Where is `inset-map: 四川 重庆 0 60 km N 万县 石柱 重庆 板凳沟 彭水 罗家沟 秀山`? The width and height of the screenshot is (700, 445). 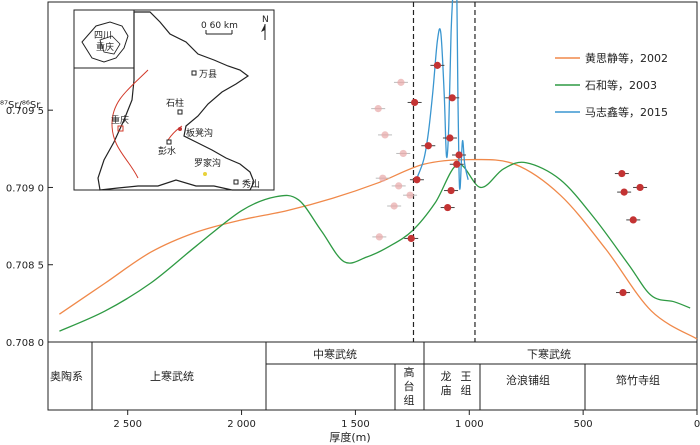
inset-map: 四川 重庆 0 60 km N 万县 石柱 重庆 板凳沟 彭水 罗家沟 秀山 is located at coordinates (174, 100).